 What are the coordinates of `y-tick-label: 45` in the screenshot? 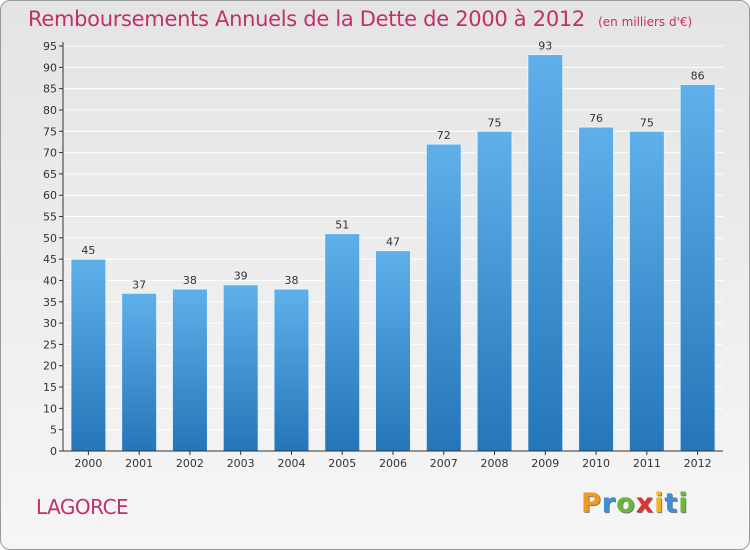 It's located at (50, 259).